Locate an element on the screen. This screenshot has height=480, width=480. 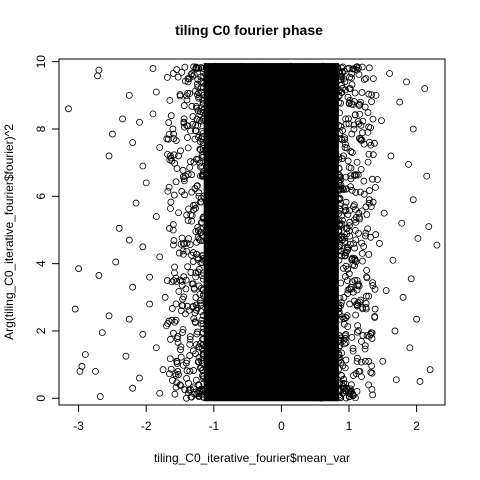
y-tick-label: 10 is located at coordinates (41, 62).